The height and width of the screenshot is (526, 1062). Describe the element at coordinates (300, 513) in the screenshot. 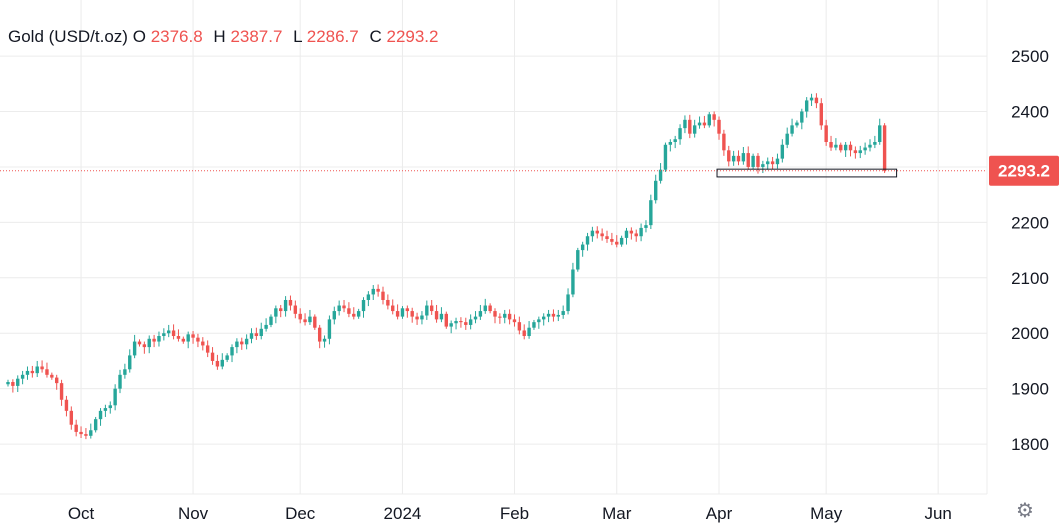

I see `time-tick-label: Dec` at that location.